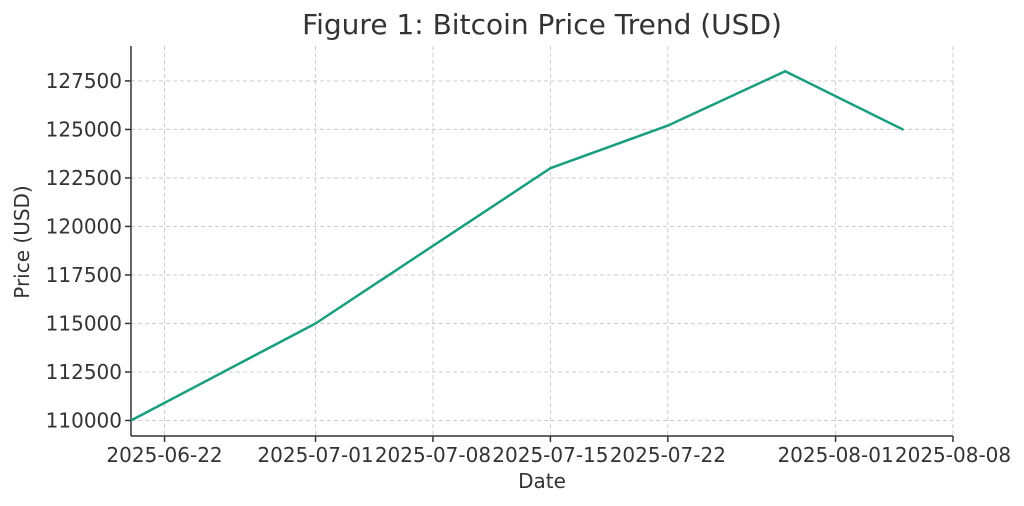 Image resolution: width=1024 pixels, height=506 pixels. Describe the element at coordinates (542, 481) in the screenshot. I see `x-axis-label: Date` at that location.